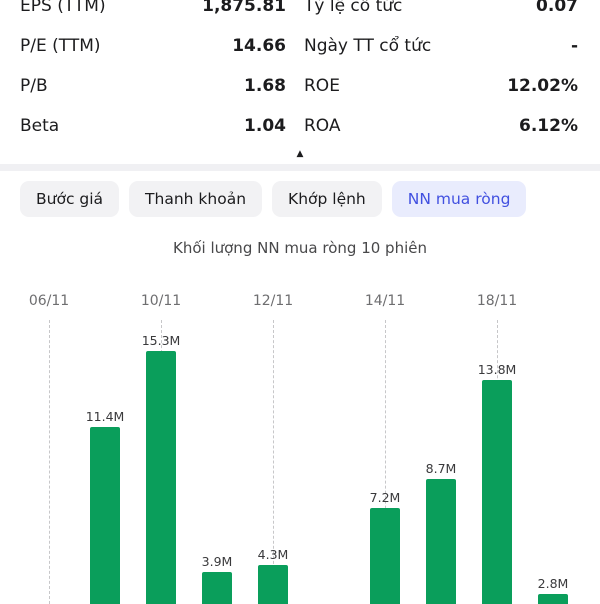 Image resolution: width=600 pixels, height=604 pixels. Describe the element at coordinates (542, 86) in the screenshot. I see `stat-value: 12.02%` at that location.